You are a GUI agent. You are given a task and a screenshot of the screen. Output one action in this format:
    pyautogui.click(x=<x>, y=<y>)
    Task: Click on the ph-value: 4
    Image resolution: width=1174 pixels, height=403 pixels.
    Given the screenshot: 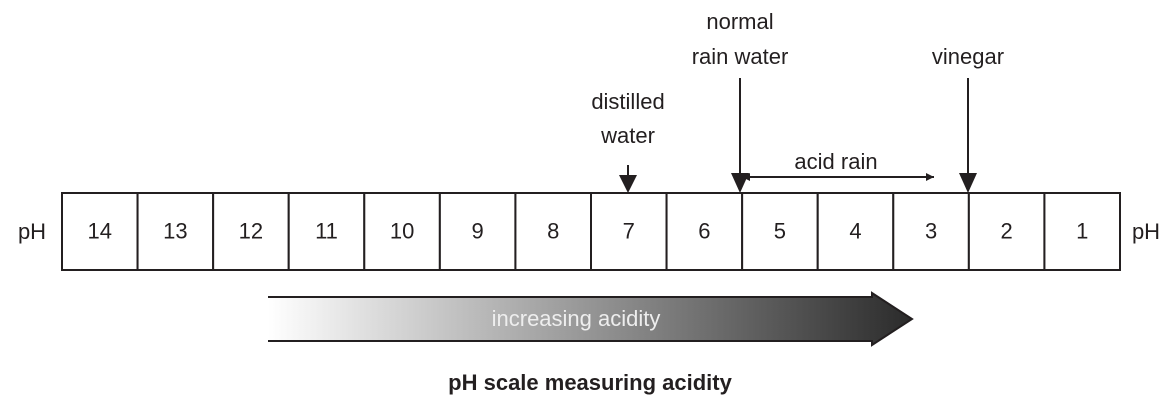 What is the action you would take?
    pyautogui.click(x=855, y=230)
    